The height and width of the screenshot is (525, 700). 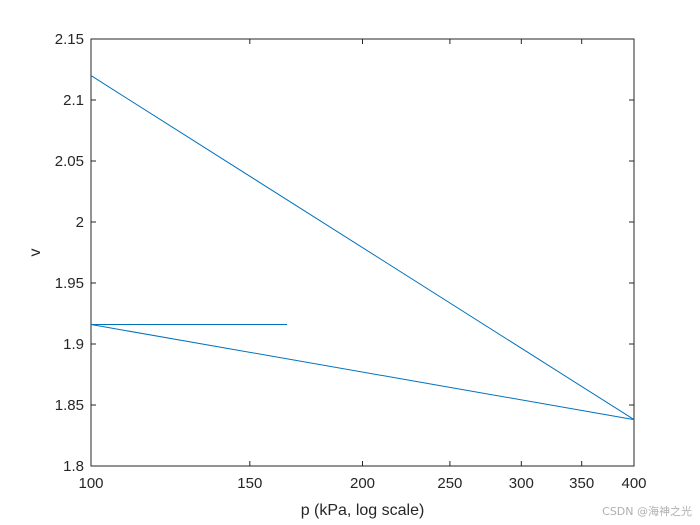 I want to click on x-tick-label: 300, so click(x=521, y=483).